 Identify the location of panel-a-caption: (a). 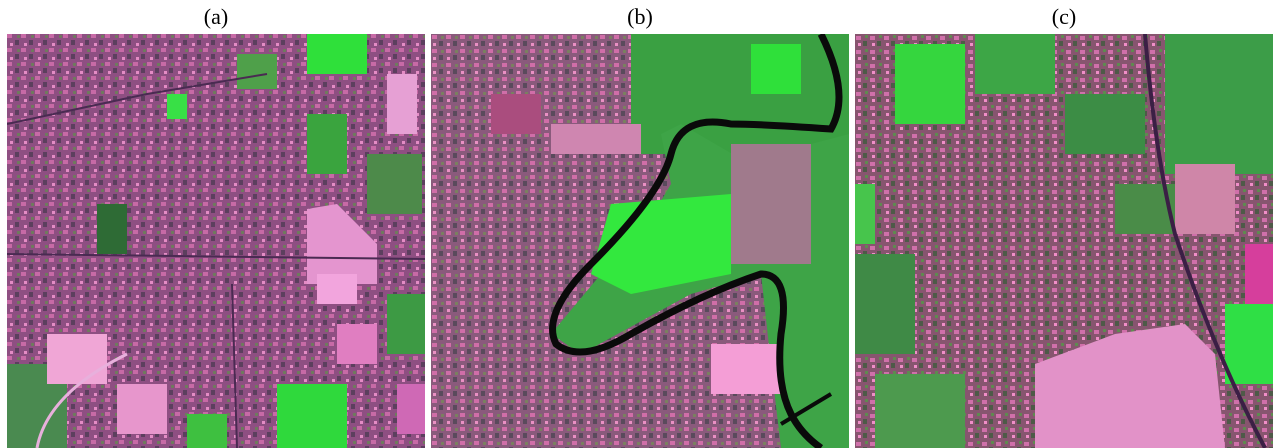
(216, 16).